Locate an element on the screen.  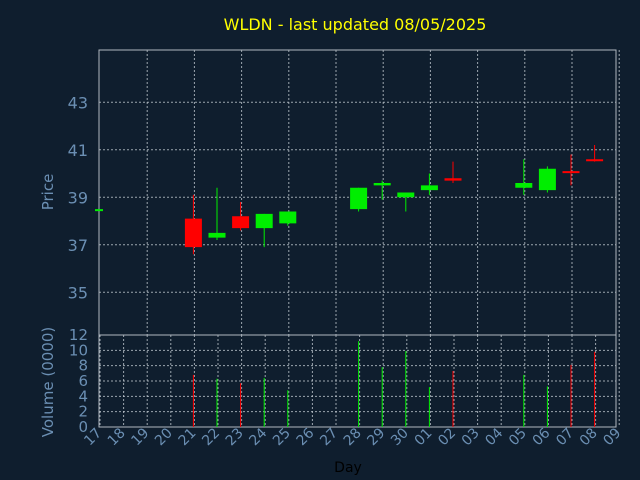
volume-tick-label: 6 is located at coordinates (83, 381).